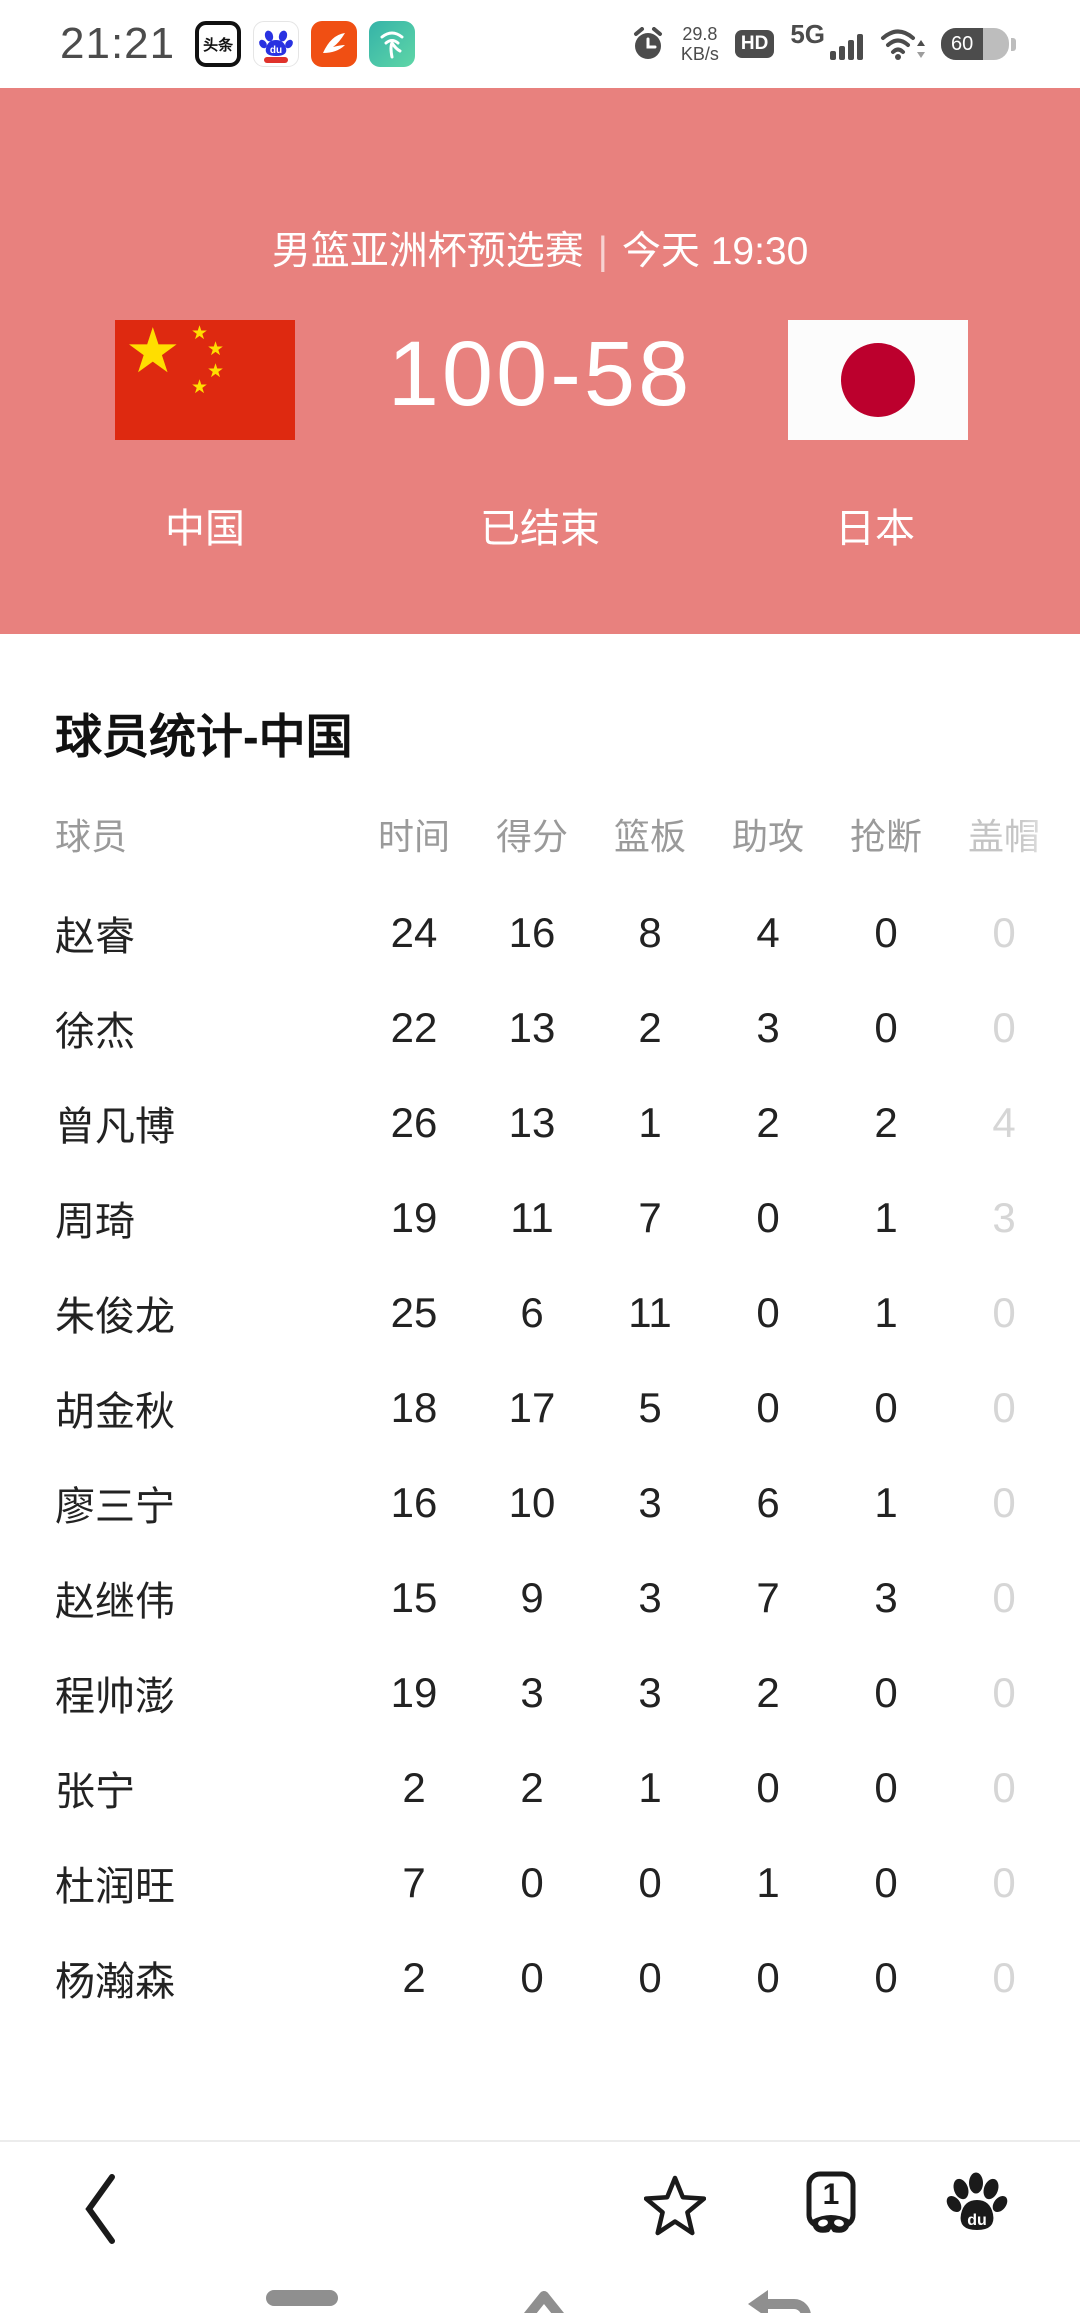 The height and width of the screenshot is (2313, 1080). Describe the element at coordinates (532, 1407) in the screenshot. I see `stat-value: 17` at that location.